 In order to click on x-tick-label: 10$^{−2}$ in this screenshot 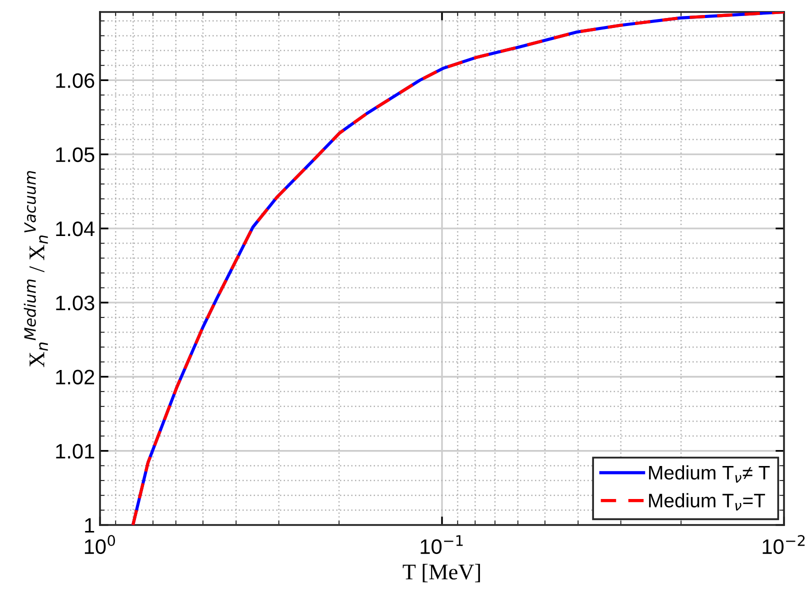, I will do `click(783, 544)`.